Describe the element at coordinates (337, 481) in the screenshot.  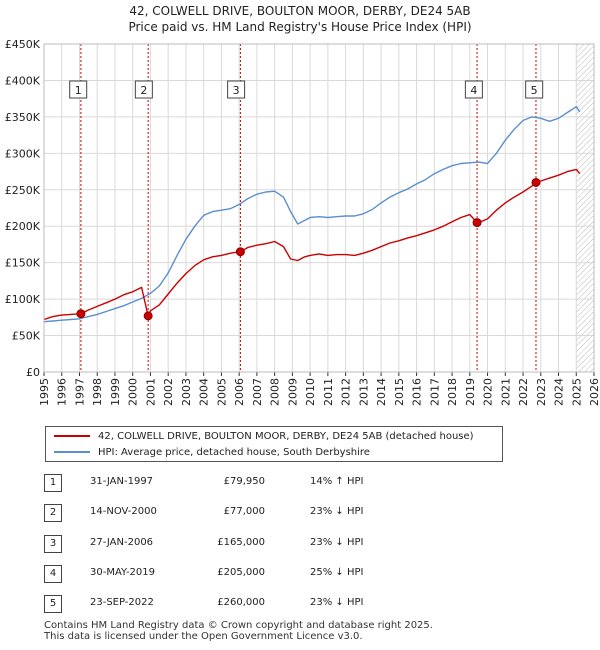
I see `transaction-hpi-relation: 14% ↑ HPI` at that location.